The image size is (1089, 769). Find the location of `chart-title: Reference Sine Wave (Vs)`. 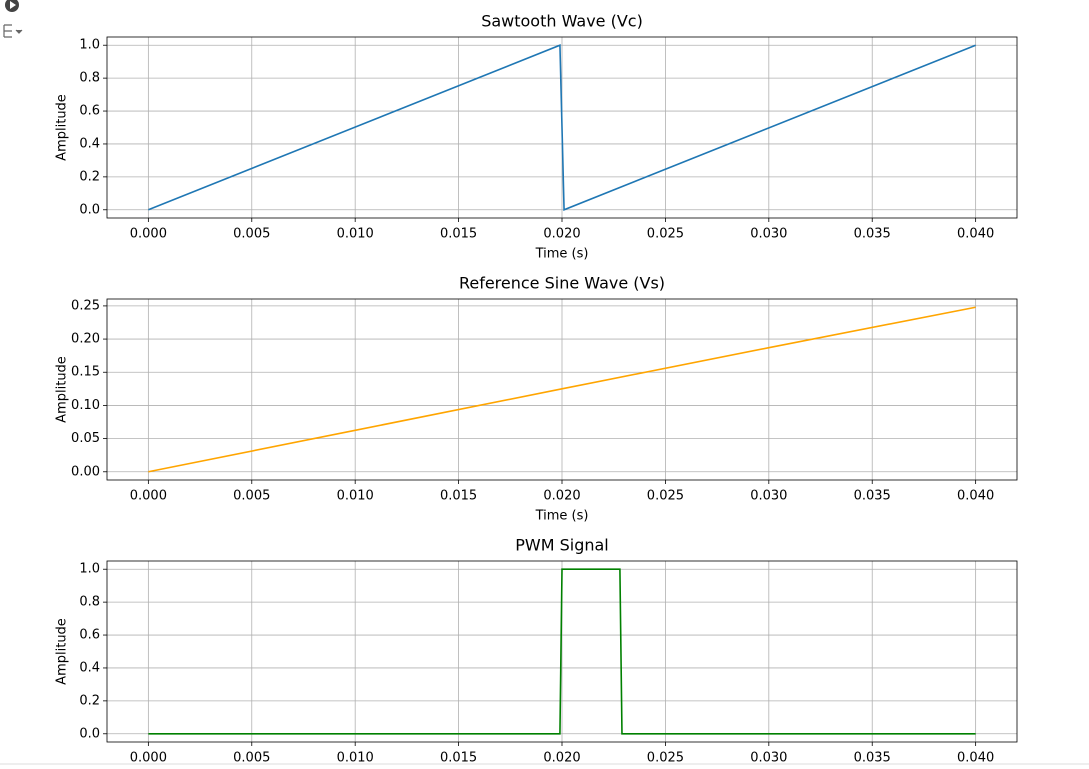

chart-title: Reference Sine Wave (Vs) is located at coordinates (562, 283).